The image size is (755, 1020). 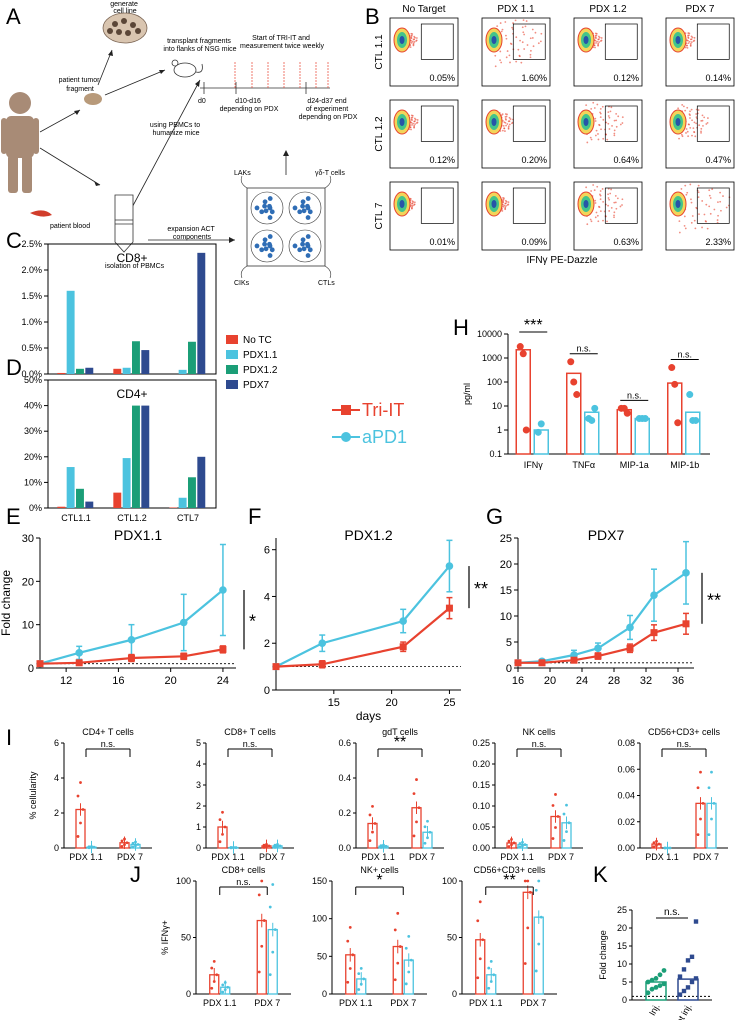 I want to click on y-axis-label: % cellularity, so click(x=33, y=795).